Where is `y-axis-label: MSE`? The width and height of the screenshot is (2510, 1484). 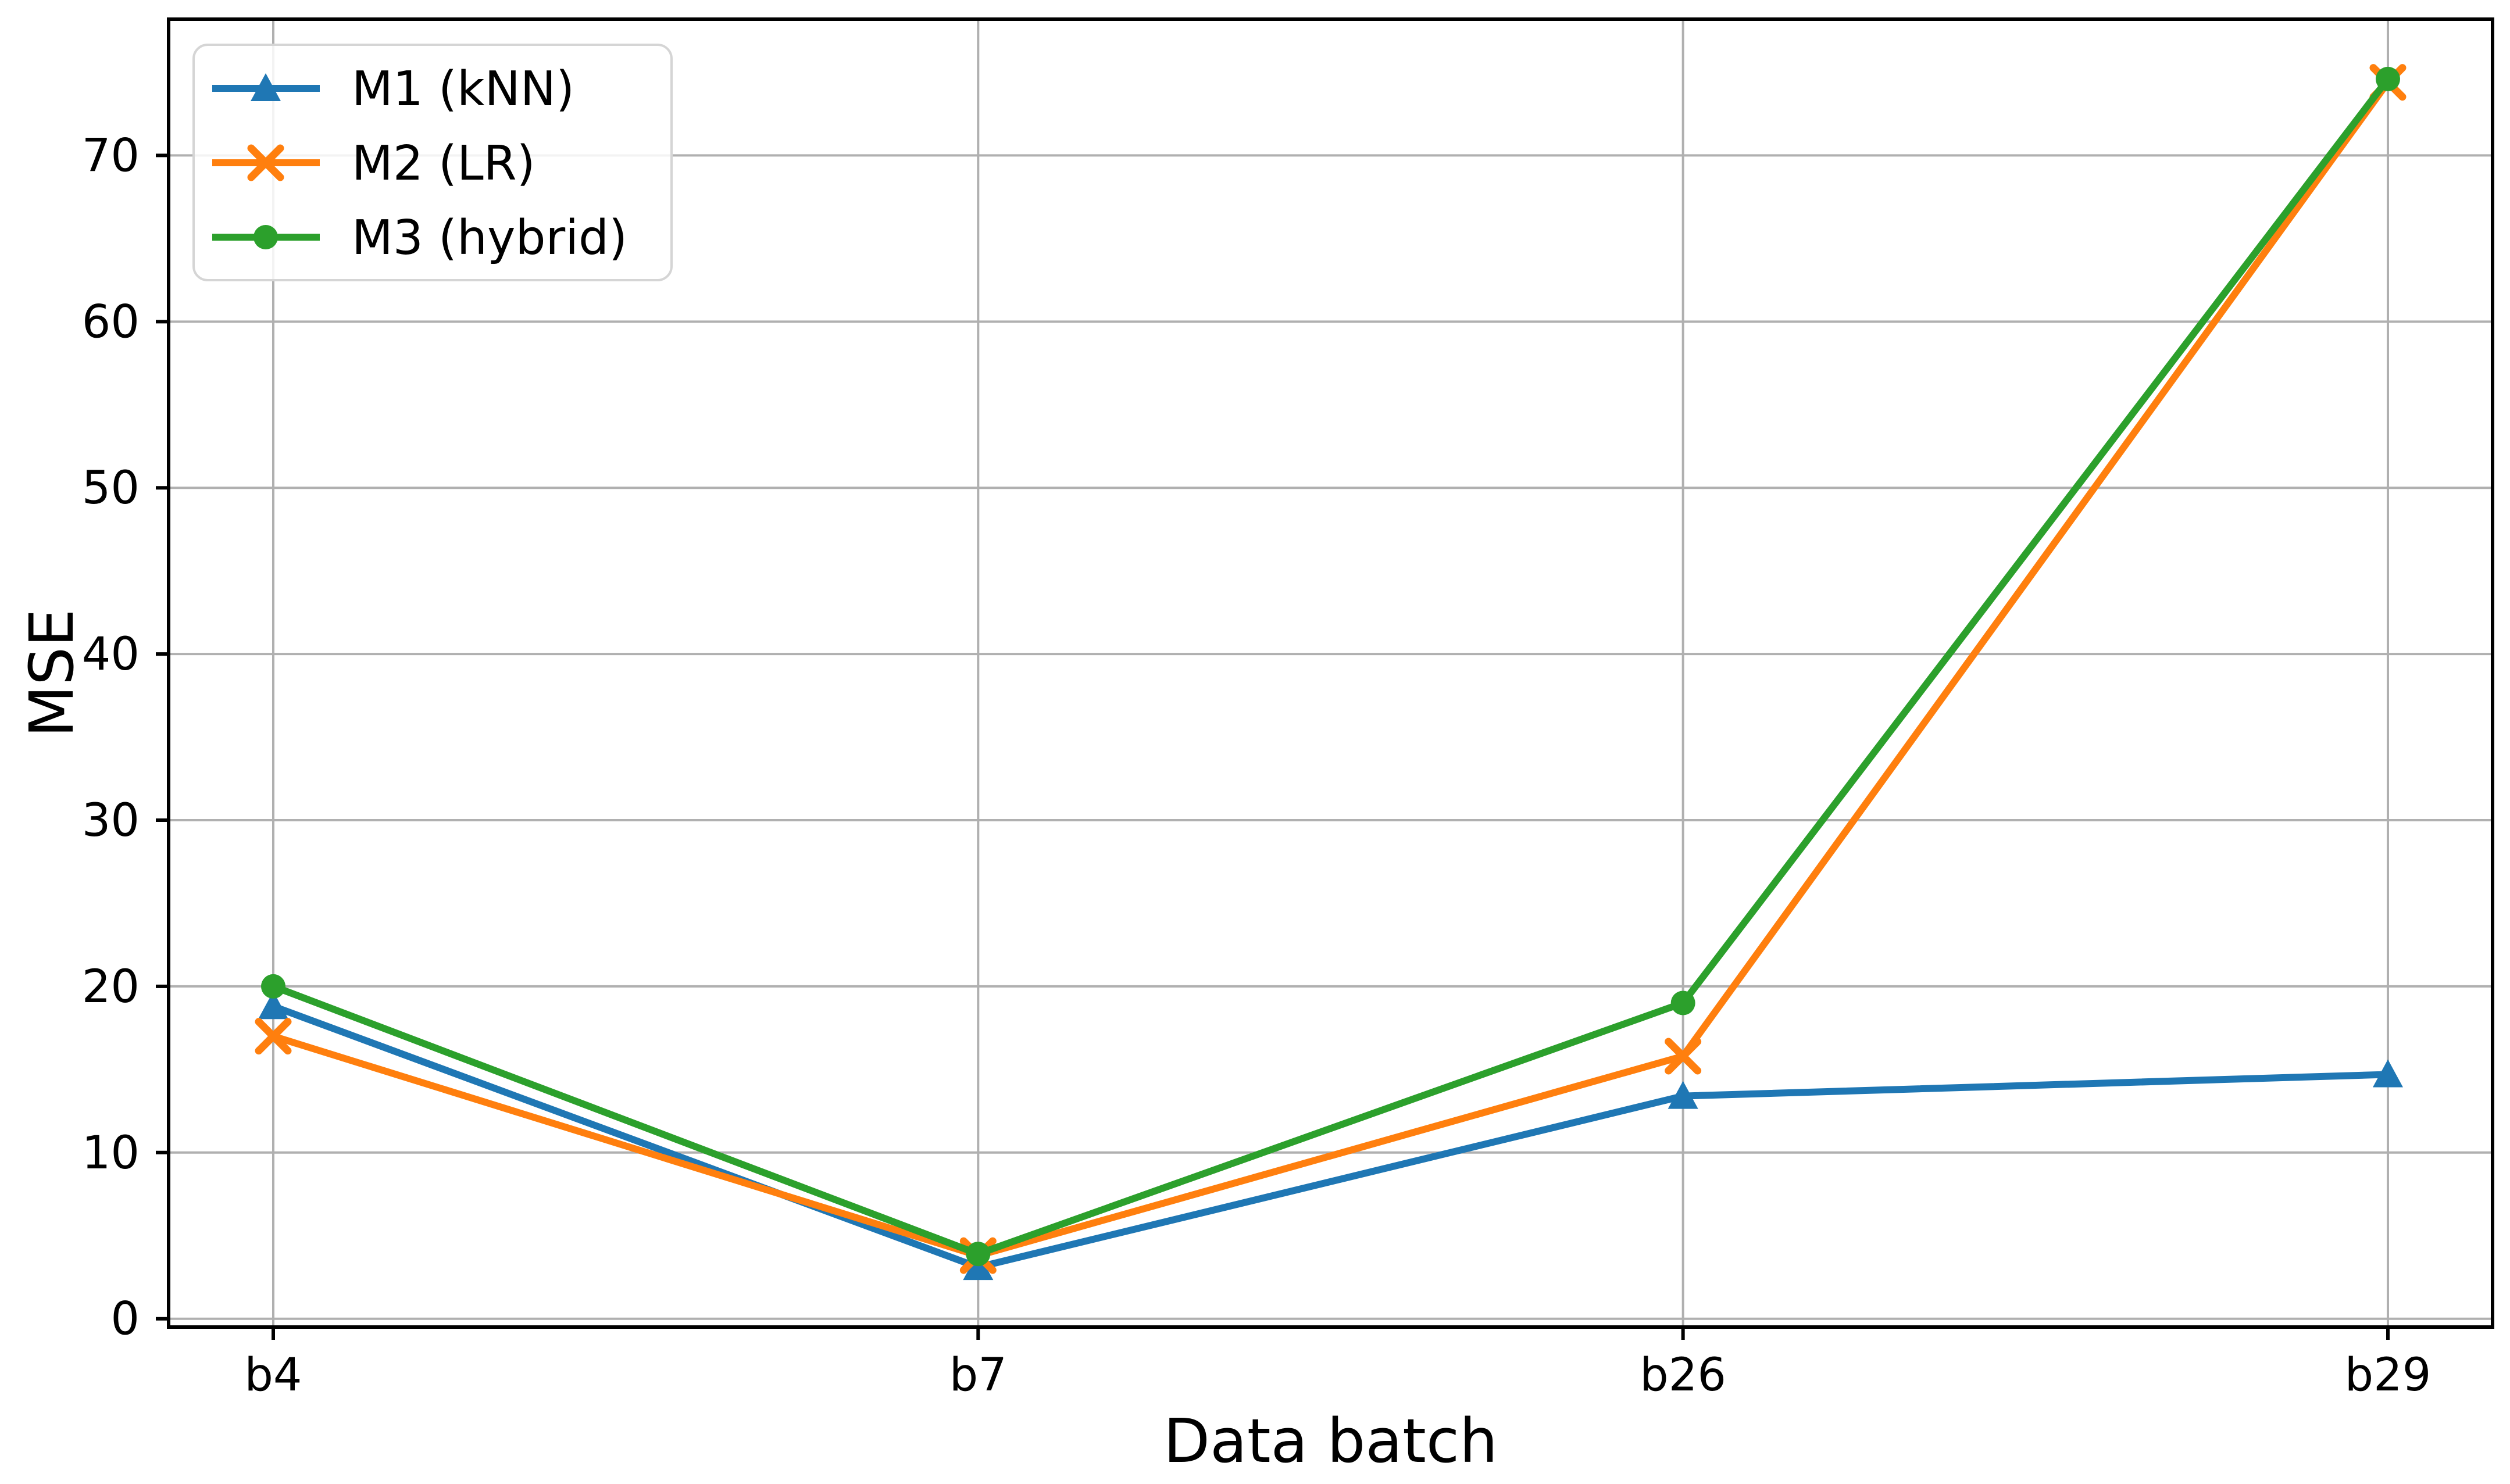 y-axis-label: MSE is located at coordinates (51, 673).